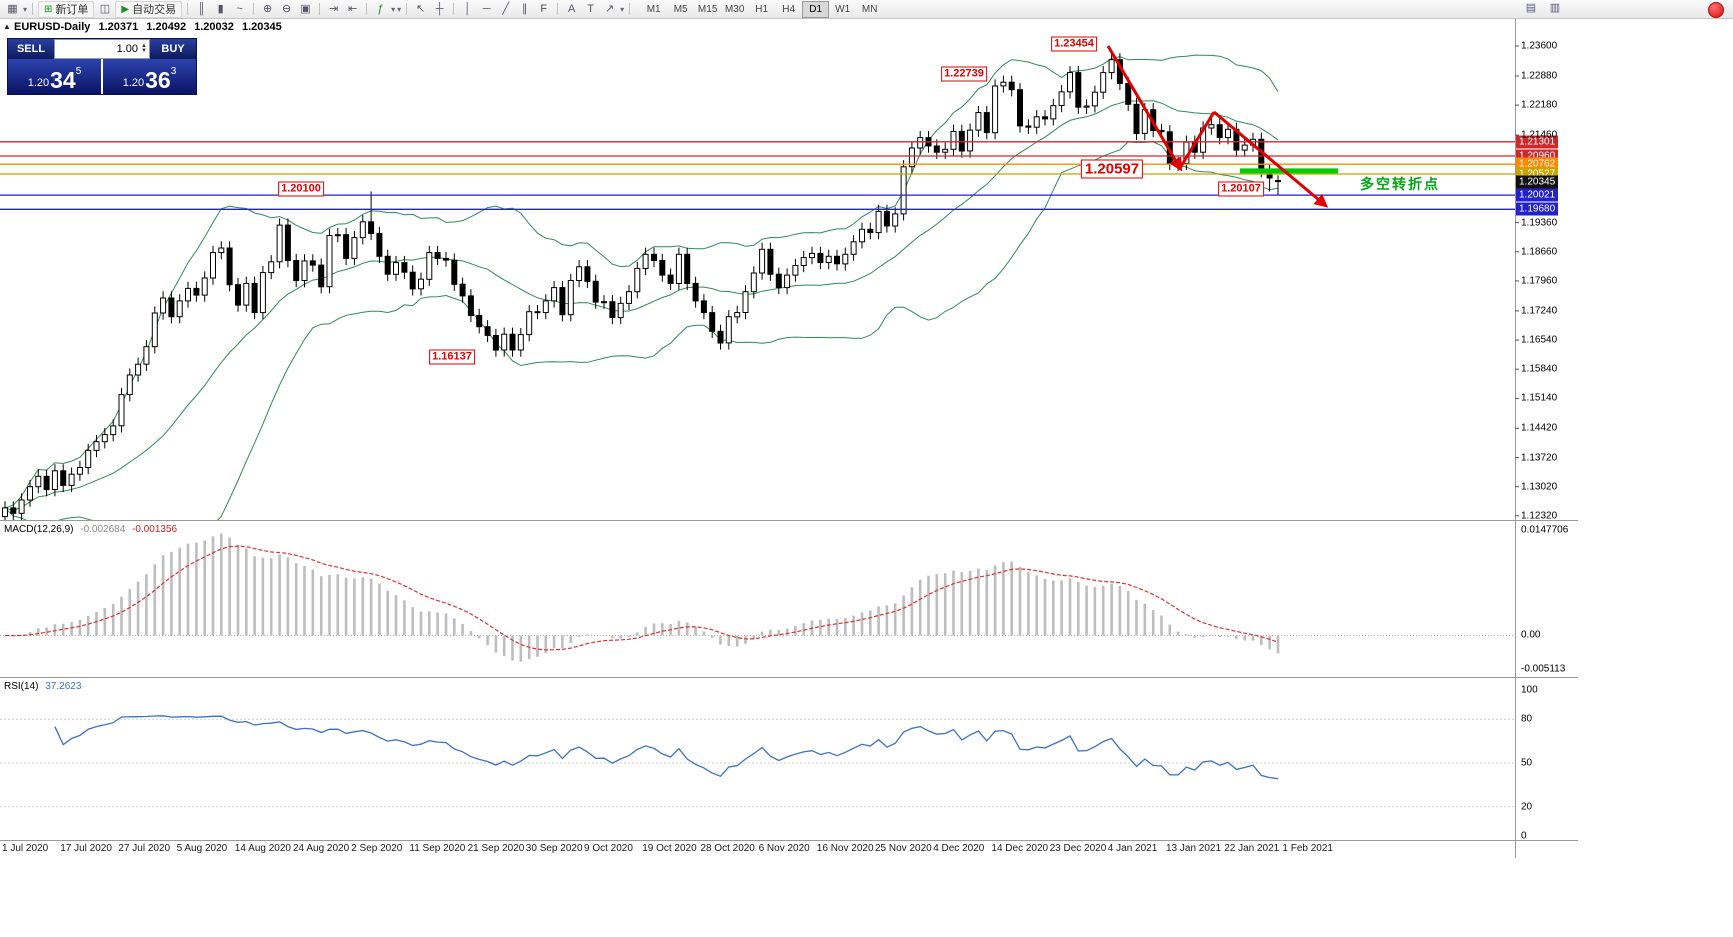  What do you see at coordinates (12, 8) in the screenshot?
I see `chart-window-icon: ▦` at bounding box center [12, 8].